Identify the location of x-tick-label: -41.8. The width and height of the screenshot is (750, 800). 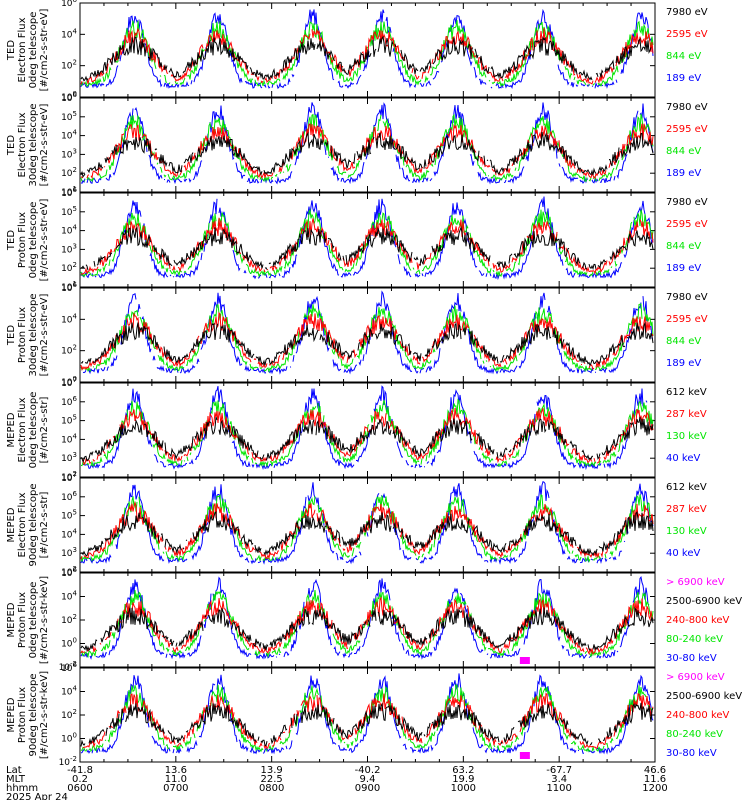
(80, 770).